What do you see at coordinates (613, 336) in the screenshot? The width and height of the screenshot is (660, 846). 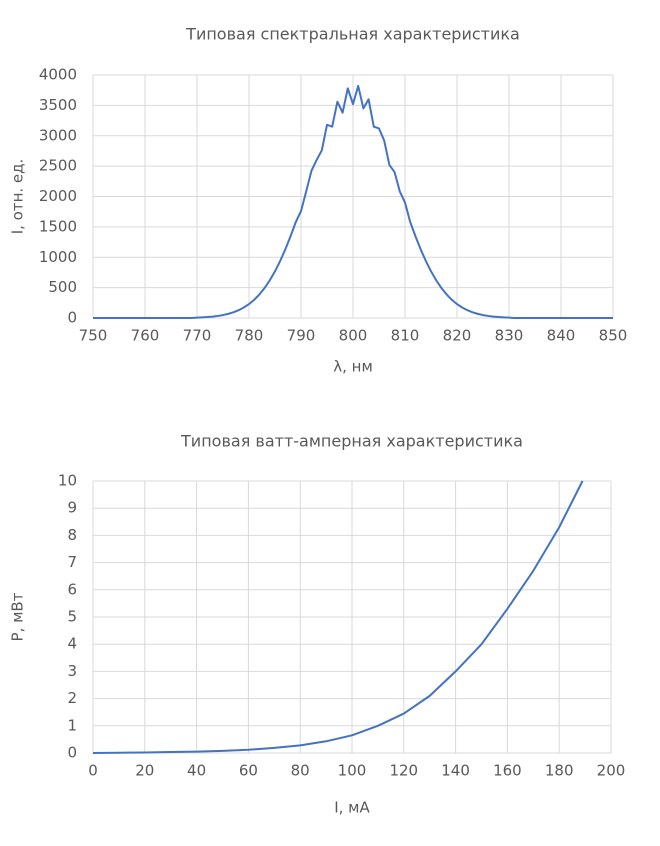 I see `x-tick-label: 850` at bounding box center [613, 336].